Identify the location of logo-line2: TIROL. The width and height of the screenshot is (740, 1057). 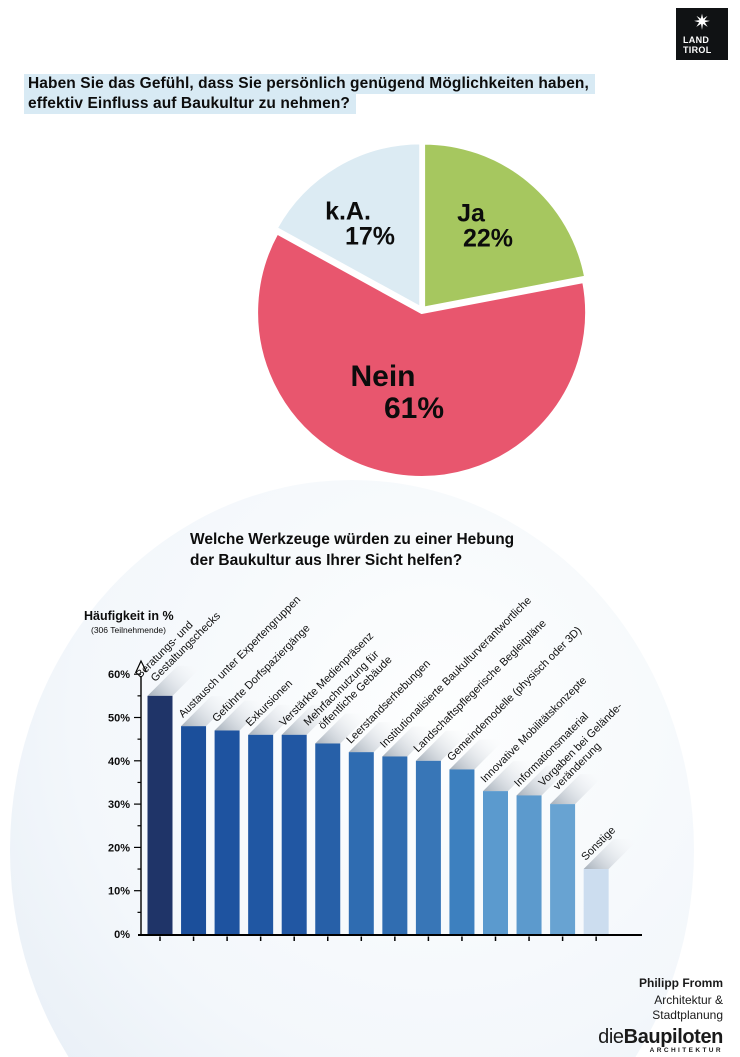
(697, 50).